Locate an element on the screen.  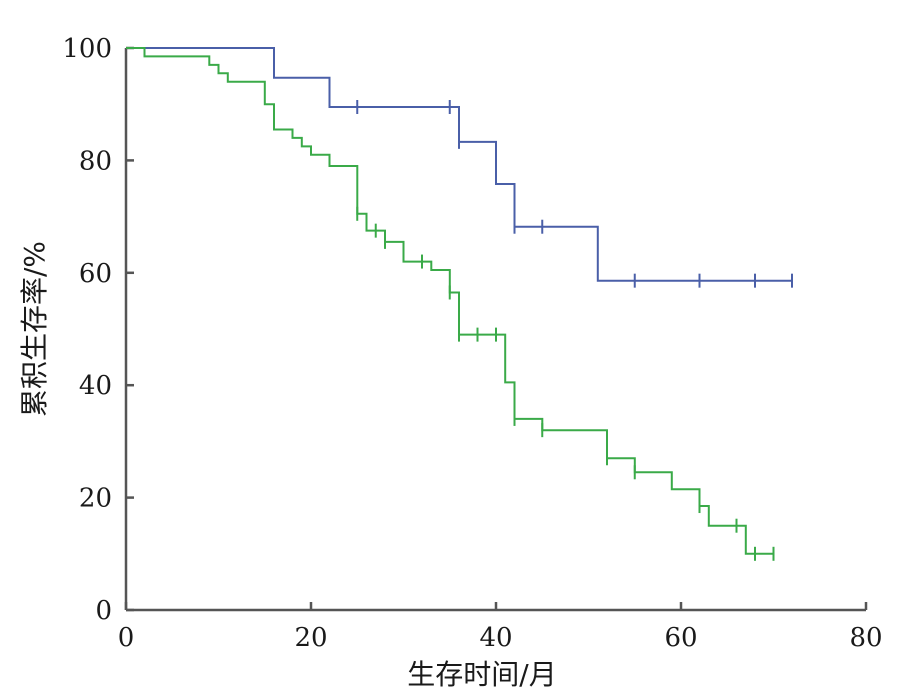
y-tick-label: 0 is located at coordinates (103, 611).